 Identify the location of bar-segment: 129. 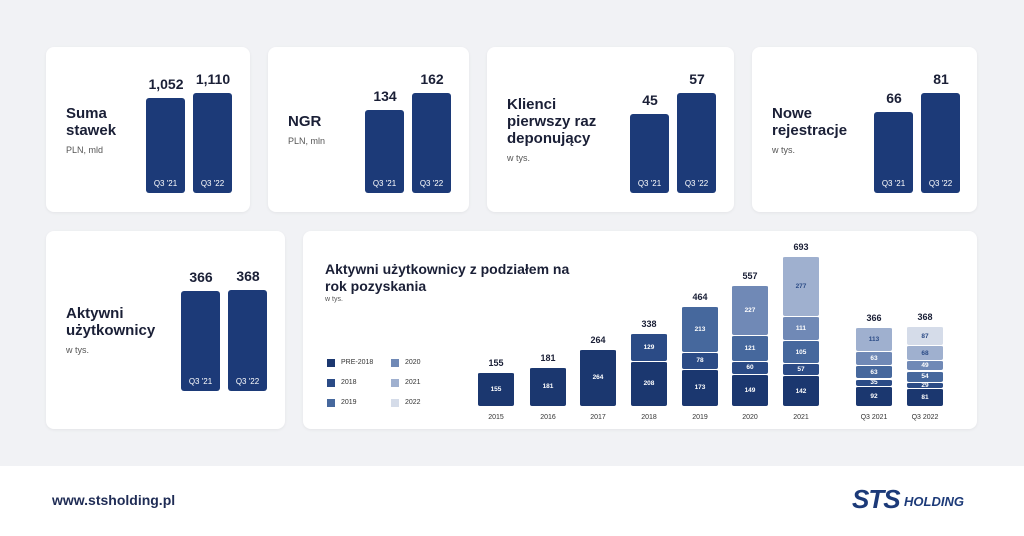
(649, 347).